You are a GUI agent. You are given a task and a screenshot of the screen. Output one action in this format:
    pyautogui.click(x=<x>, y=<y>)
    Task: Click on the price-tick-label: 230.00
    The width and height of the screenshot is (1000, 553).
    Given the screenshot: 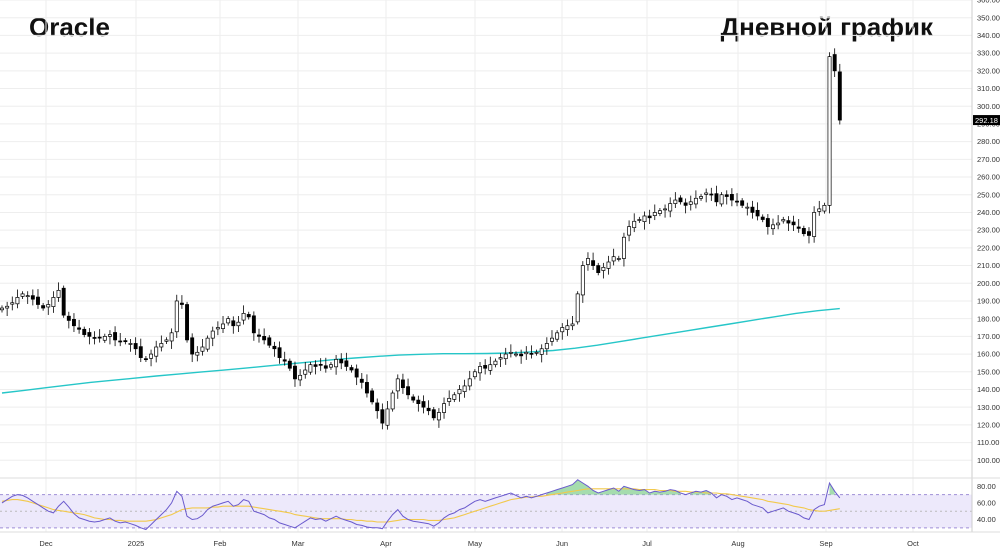 What is the action you would take?
    pyautogui.click(x=988, y=230)
    